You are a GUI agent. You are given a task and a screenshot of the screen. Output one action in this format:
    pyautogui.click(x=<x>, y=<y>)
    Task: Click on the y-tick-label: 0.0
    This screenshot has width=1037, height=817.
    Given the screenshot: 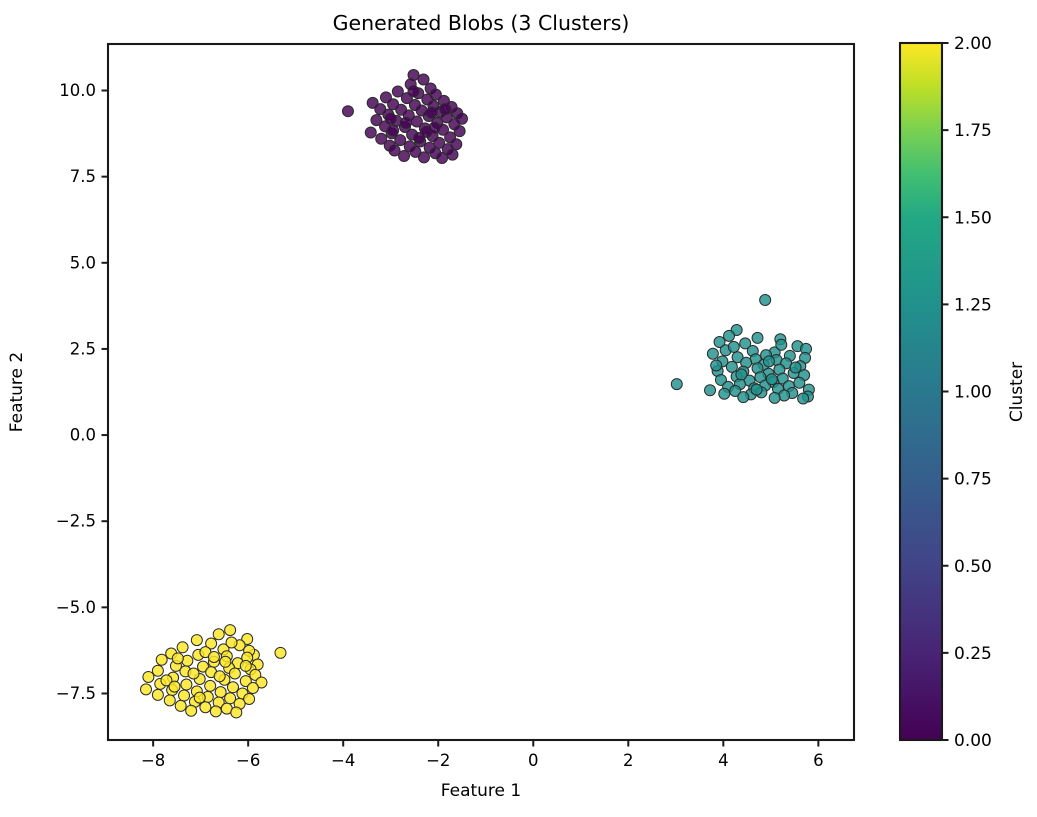 What is the action you would take?
    pyautogui.click(x=83, y=435)
    